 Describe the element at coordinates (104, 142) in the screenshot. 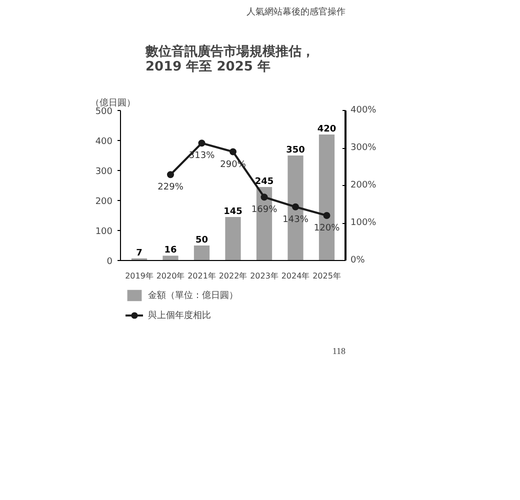

I see `y-tick-label: 400` at that location.